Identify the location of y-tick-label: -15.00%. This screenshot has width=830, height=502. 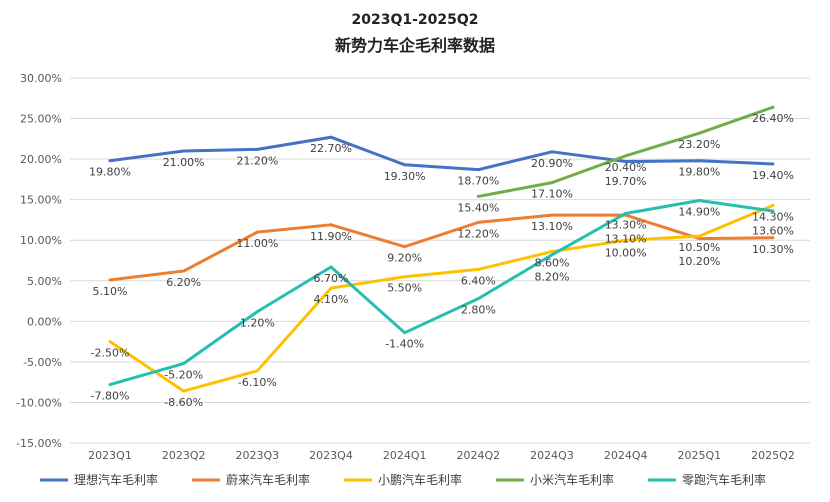
(39, 443).